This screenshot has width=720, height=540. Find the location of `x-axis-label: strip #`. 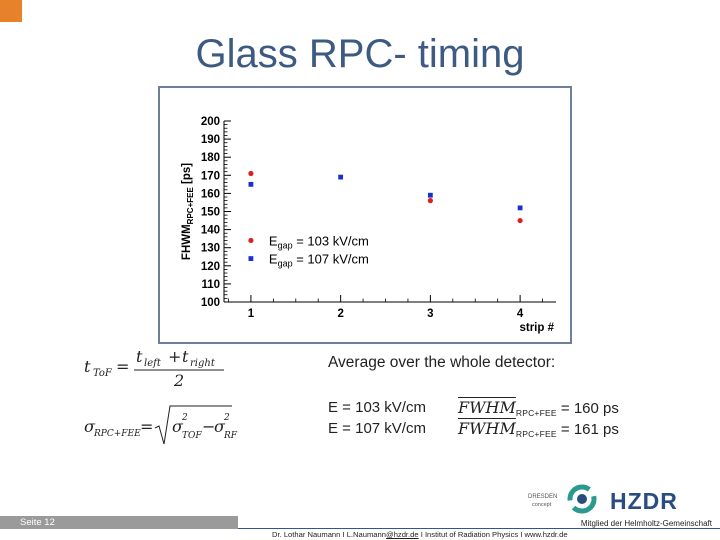

x-axis-label: strip # is located at coordinates (536, 328).